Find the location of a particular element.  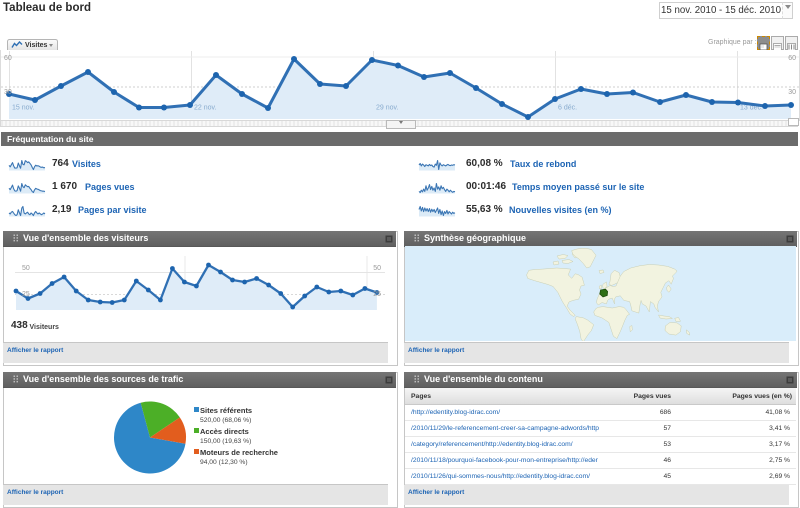

svg-text: 29 nov. is located at coordinates (387, 108).